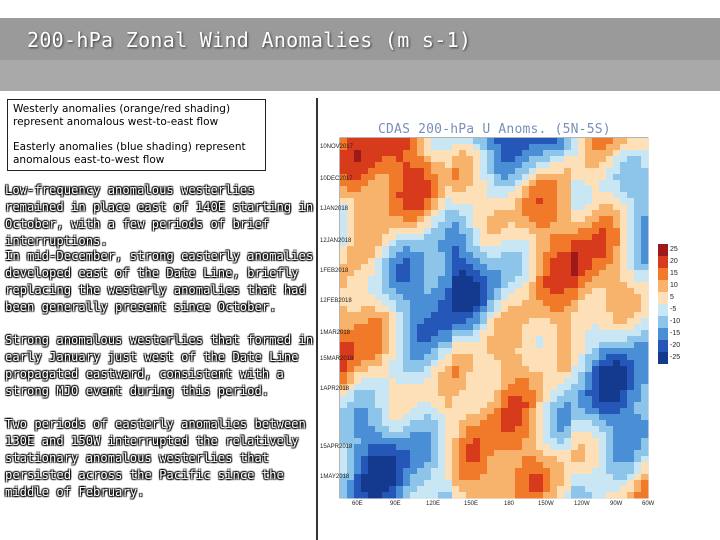 The width and height of the screenshot is (720, 540). What do you see at coordinates (673, 309) in the screenshot?
I see `colorbar-label: -5` at bounding box center [673, 309].